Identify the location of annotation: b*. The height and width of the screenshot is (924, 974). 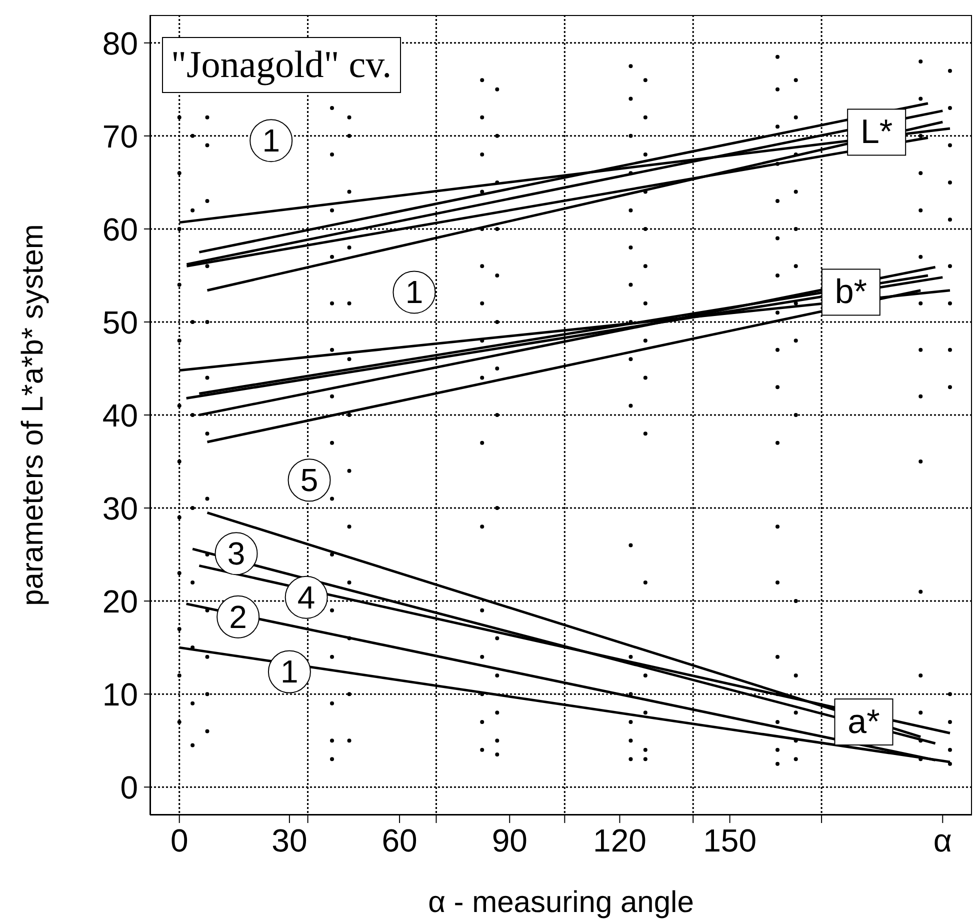
(850, 292).